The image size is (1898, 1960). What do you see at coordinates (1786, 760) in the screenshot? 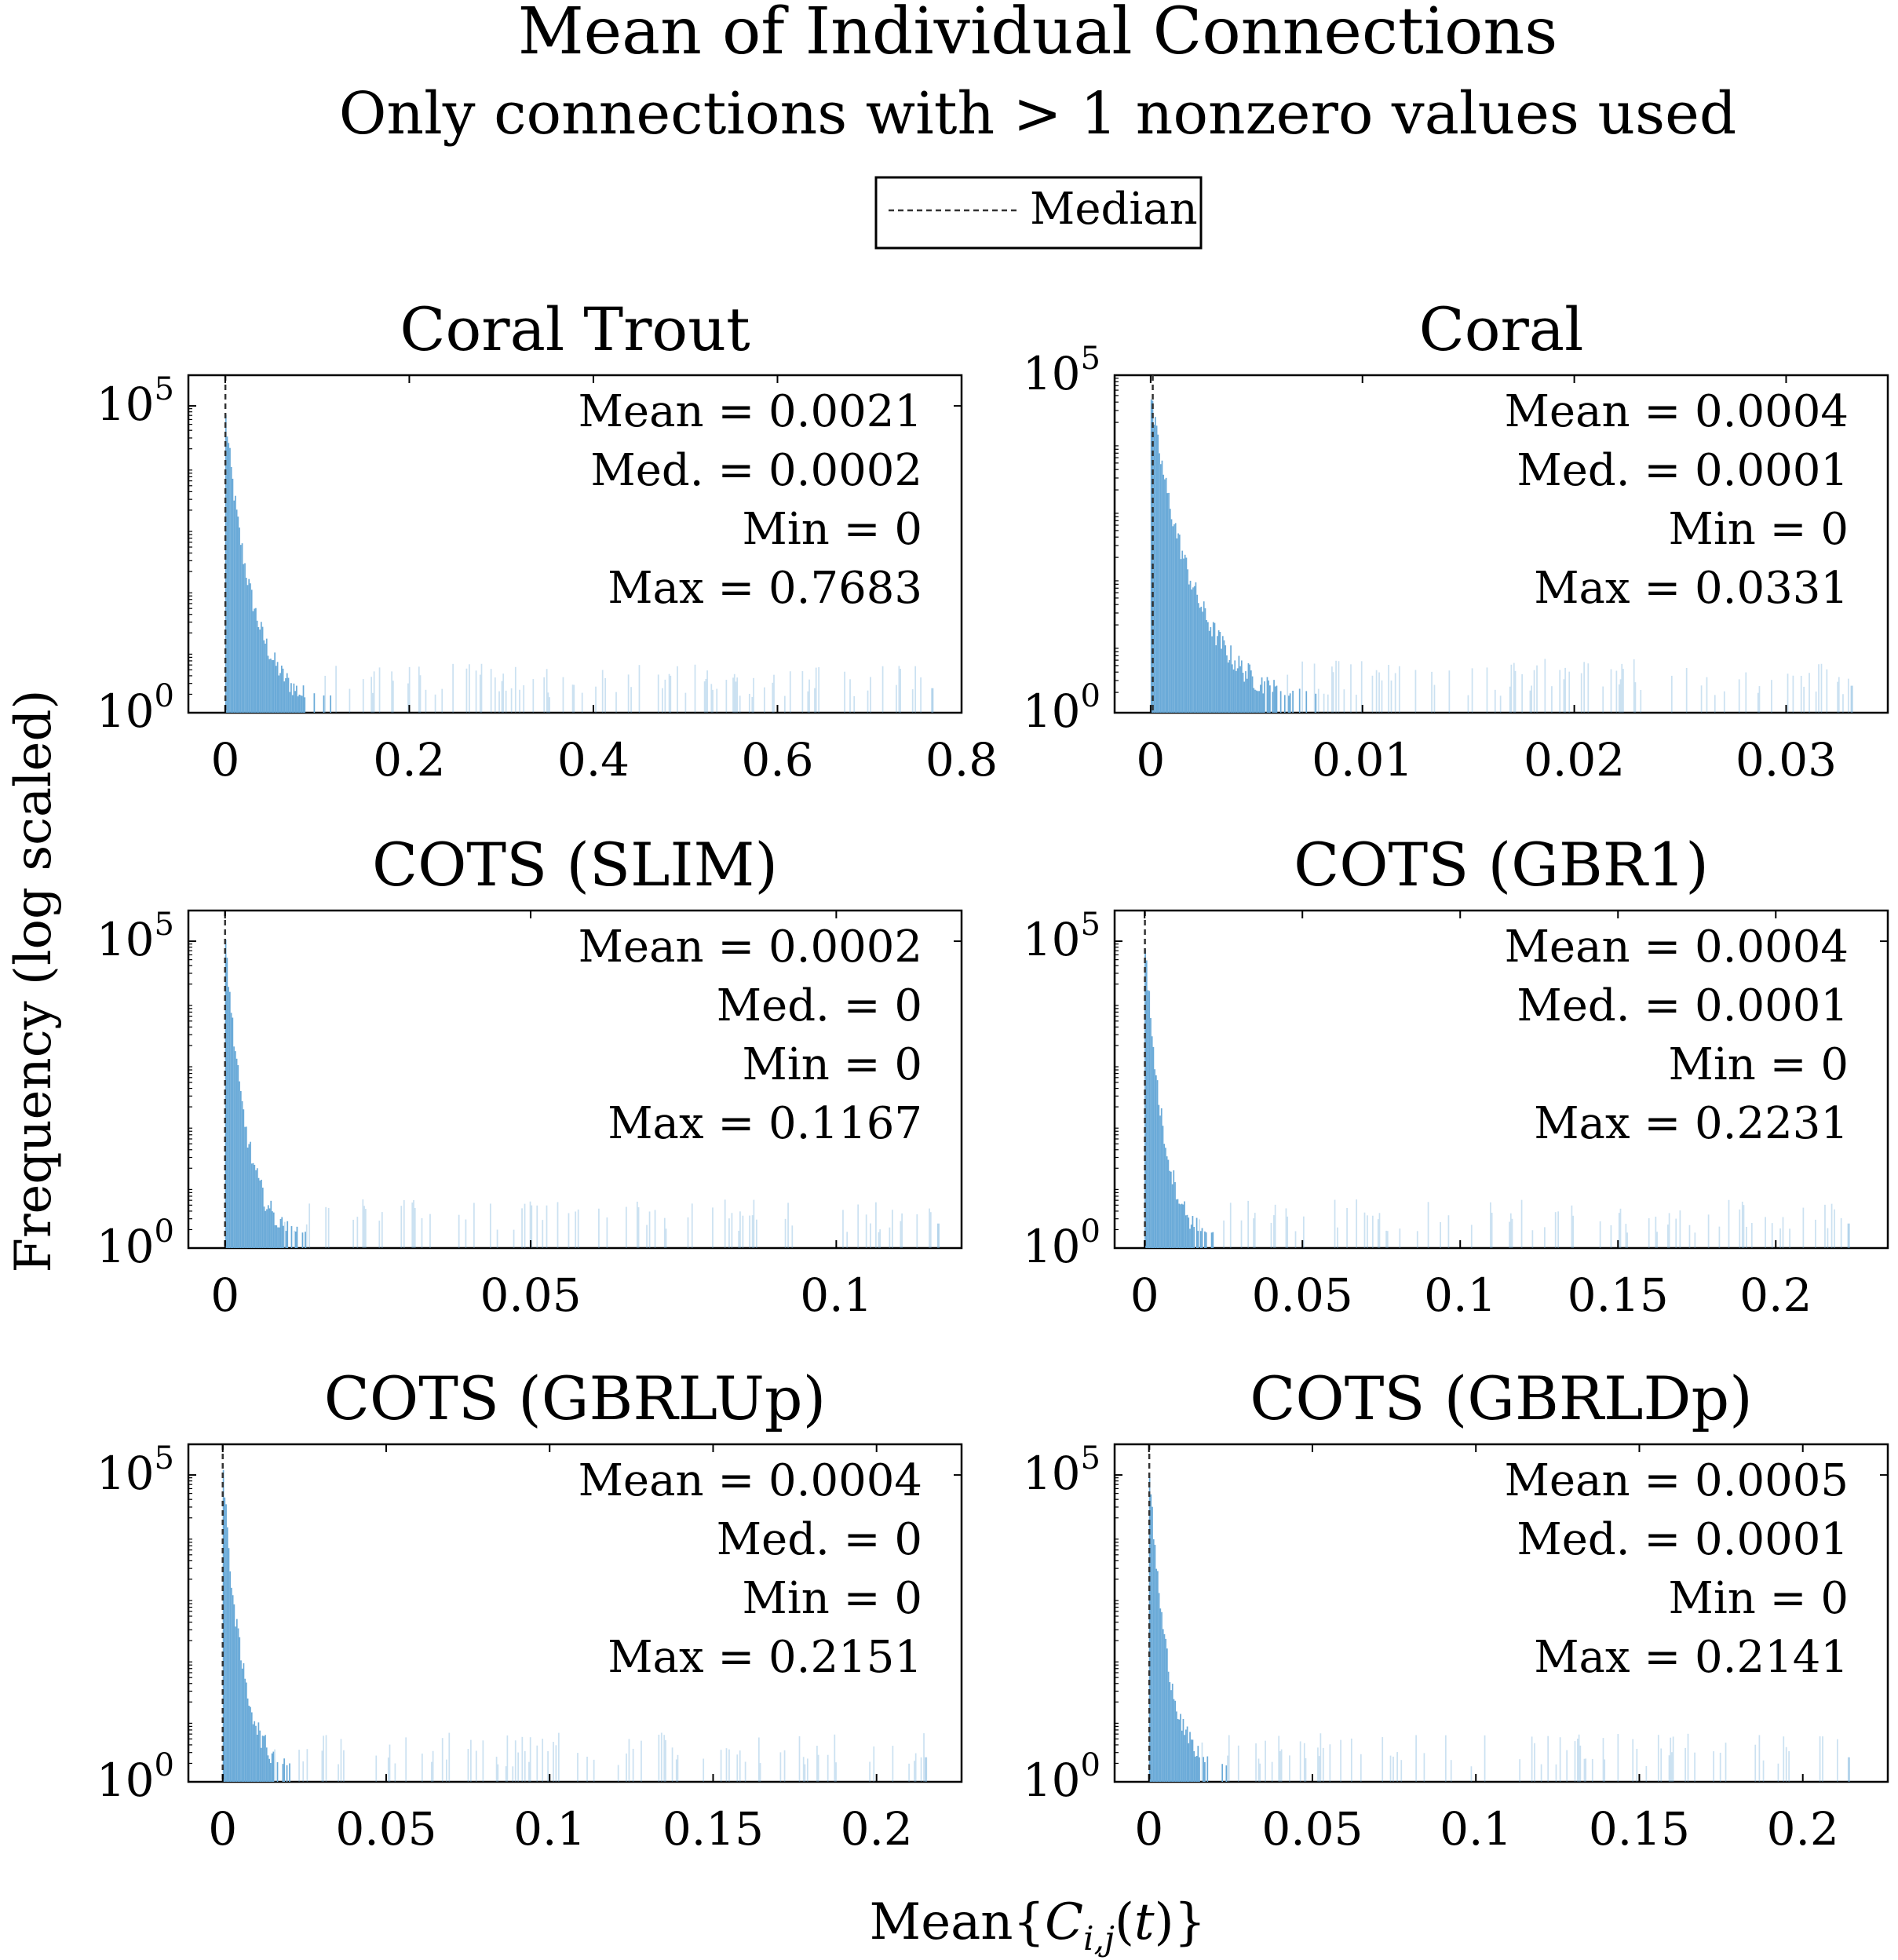
I see `x-tick-label: 0.03` at bounding box center [1786, 760].